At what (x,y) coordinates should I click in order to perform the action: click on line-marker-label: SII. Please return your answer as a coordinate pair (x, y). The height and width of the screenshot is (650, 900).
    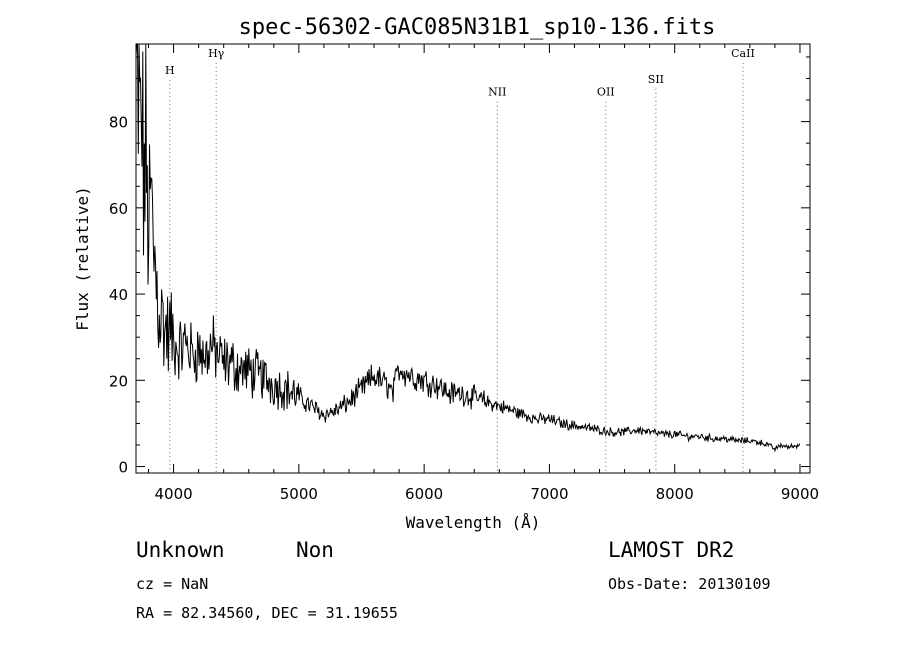
    Looking at the image, I should click on (656, 79).